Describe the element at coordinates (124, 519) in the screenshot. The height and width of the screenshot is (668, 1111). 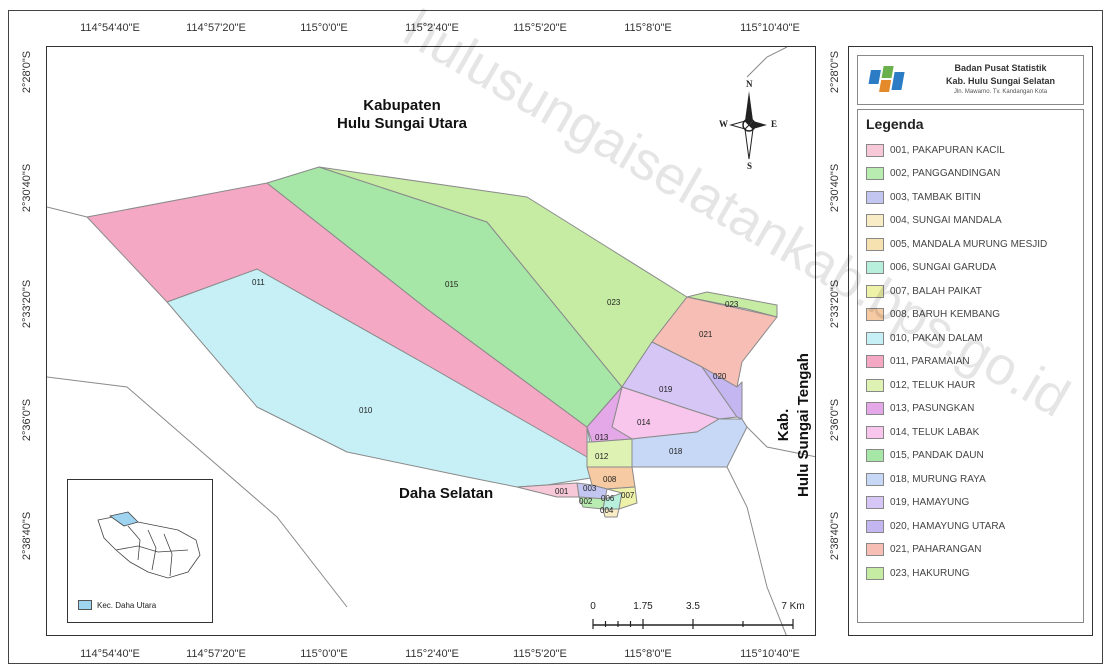
I see `inset-highlight` at that location.